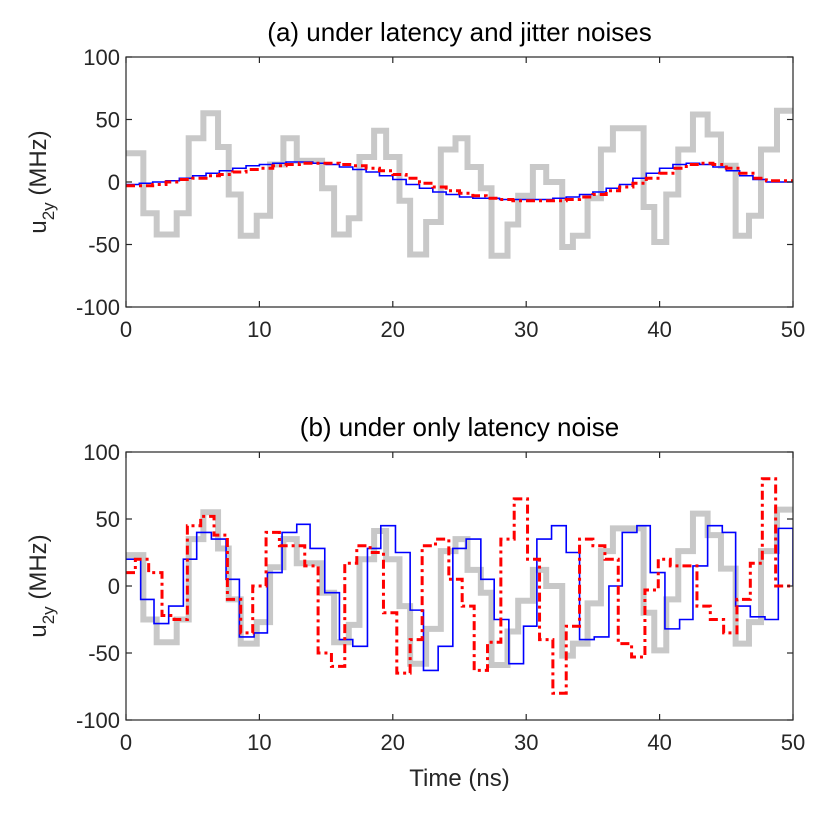  Describe the element at coordinates (459, 32) in the screenshot. I see `chart-title: (a) under latency and jitter noises` at that location.